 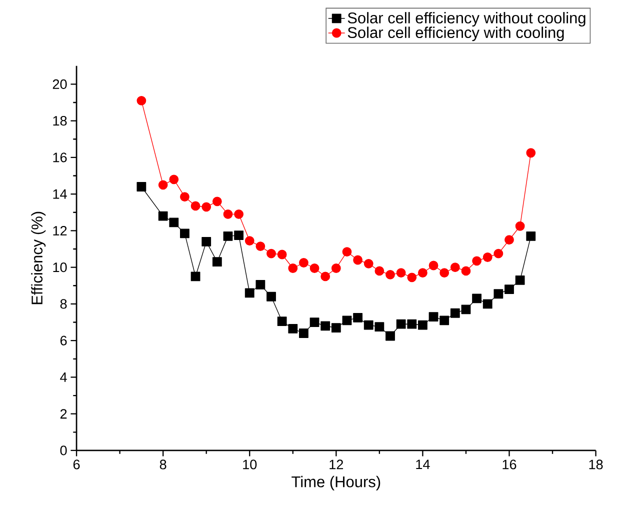 What do you see at coordinates (59, 85) in the screenshot?
I see `y-tick-label: 20` at bounding box center [59, 85].